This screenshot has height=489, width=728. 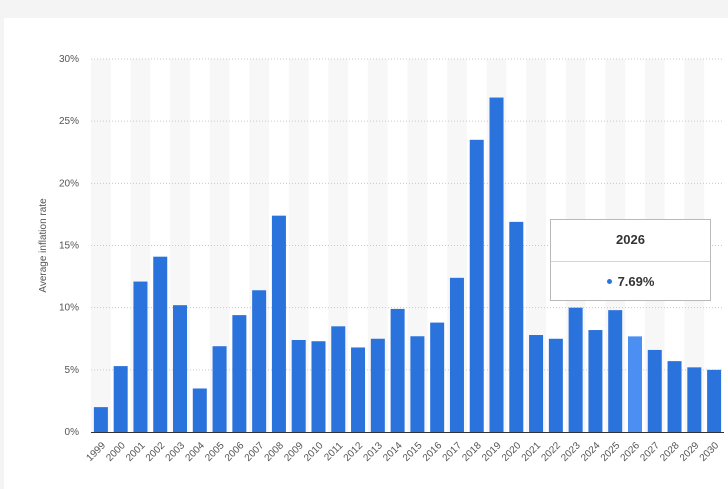 What do you see at coordinates (631, 452) in the screenshot?
I see `x-tick-label: 2026` at bounding box center [631, 452].